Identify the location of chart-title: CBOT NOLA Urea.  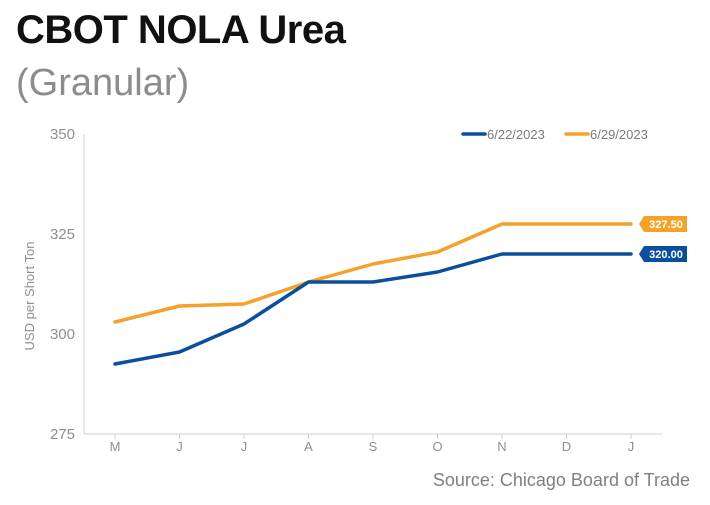
(181, 30).